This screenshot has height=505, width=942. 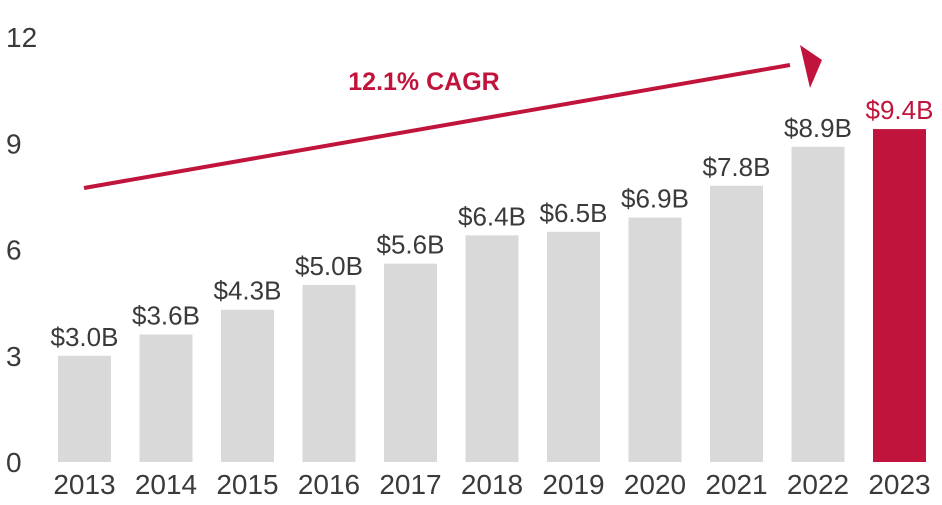 What do you see at coordinates (736, 323) in the screenshot?
I see `bar-2021` at bounding box center [736, 323].